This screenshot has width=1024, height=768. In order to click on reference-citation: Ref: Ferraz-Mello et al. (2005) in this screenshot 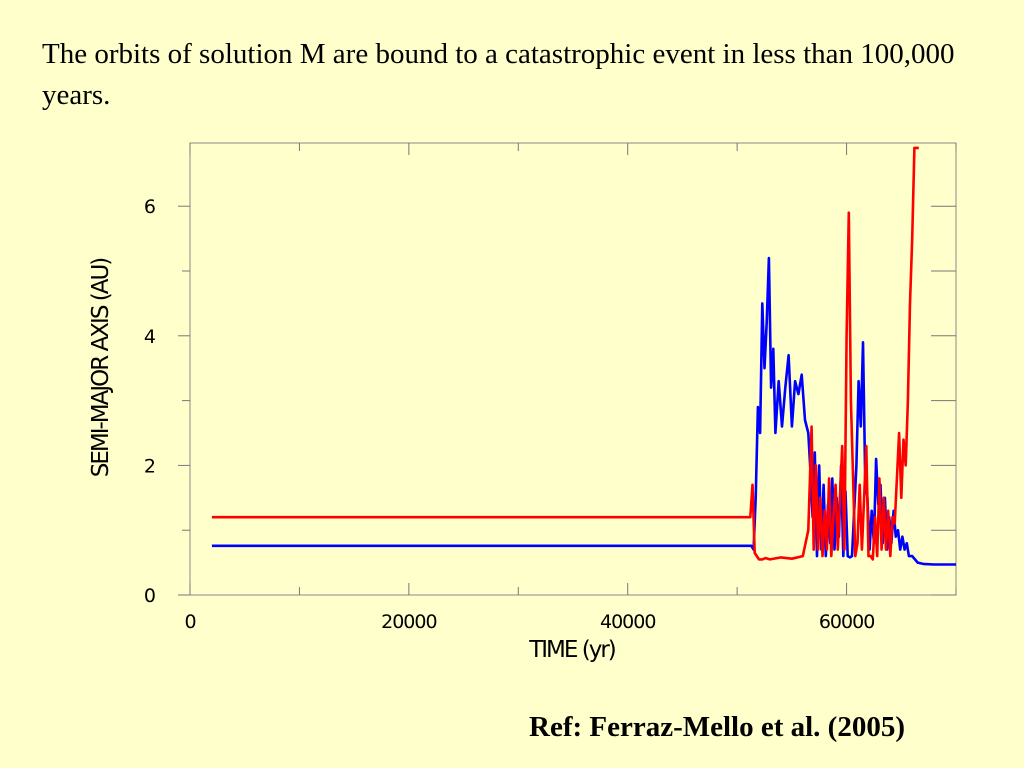, I will do `click(717, 727)`.